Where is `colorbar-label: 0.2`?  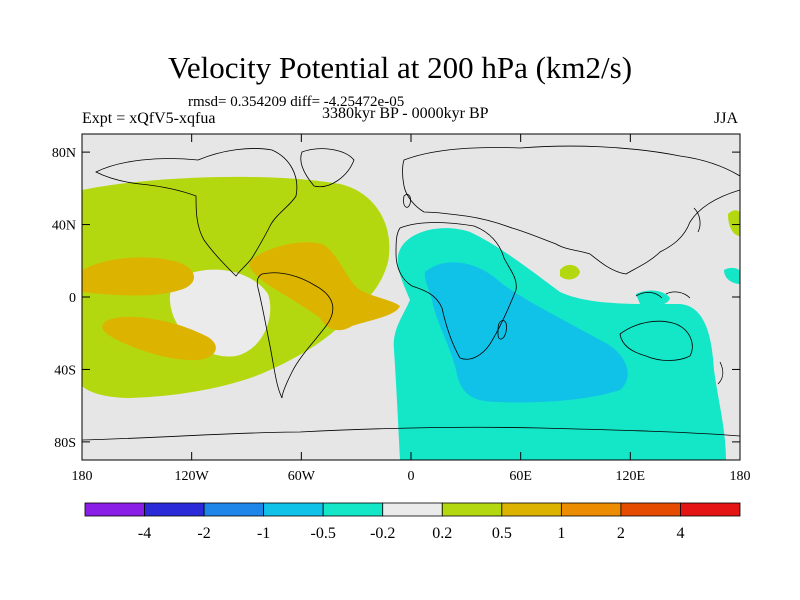
colorbar-label: 0.2 is located at coordinates (442, 533).